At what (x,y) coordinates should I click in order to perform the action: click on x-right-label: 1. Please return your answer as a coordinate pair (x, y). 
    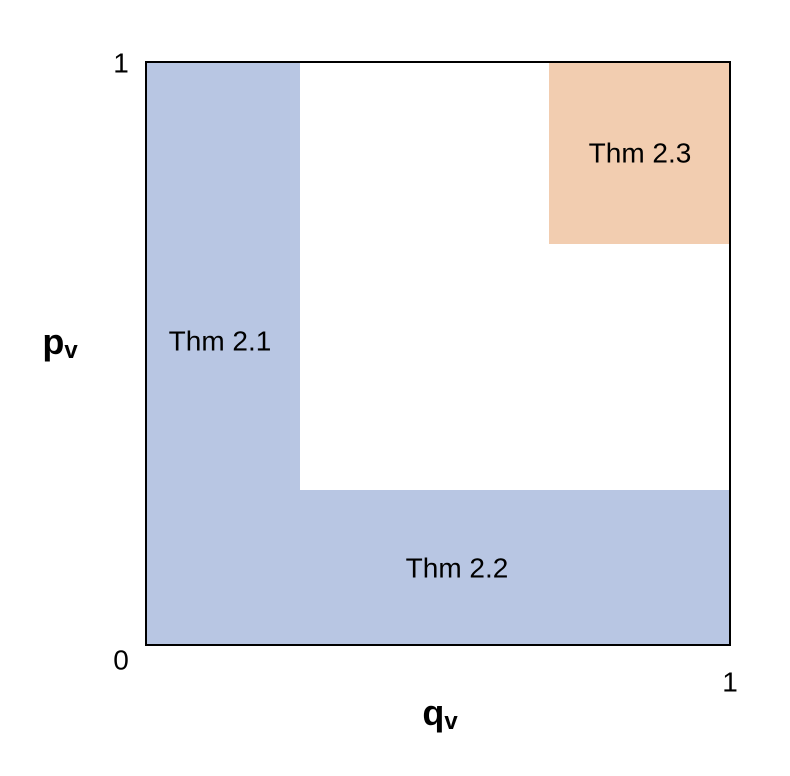
    Looking at the image, I should click on (730, 681).